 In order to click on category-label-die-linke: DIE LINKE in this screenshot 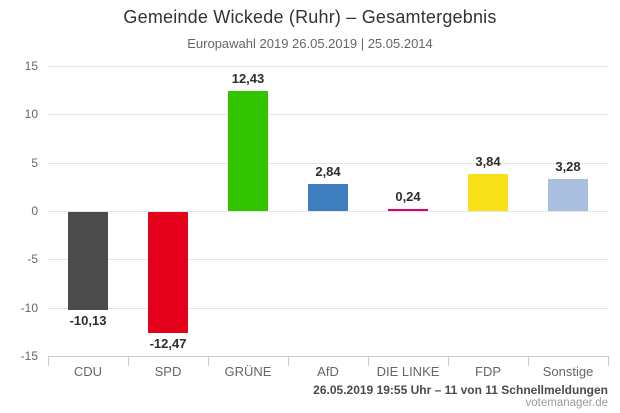, I will do `click(408, 371)`.